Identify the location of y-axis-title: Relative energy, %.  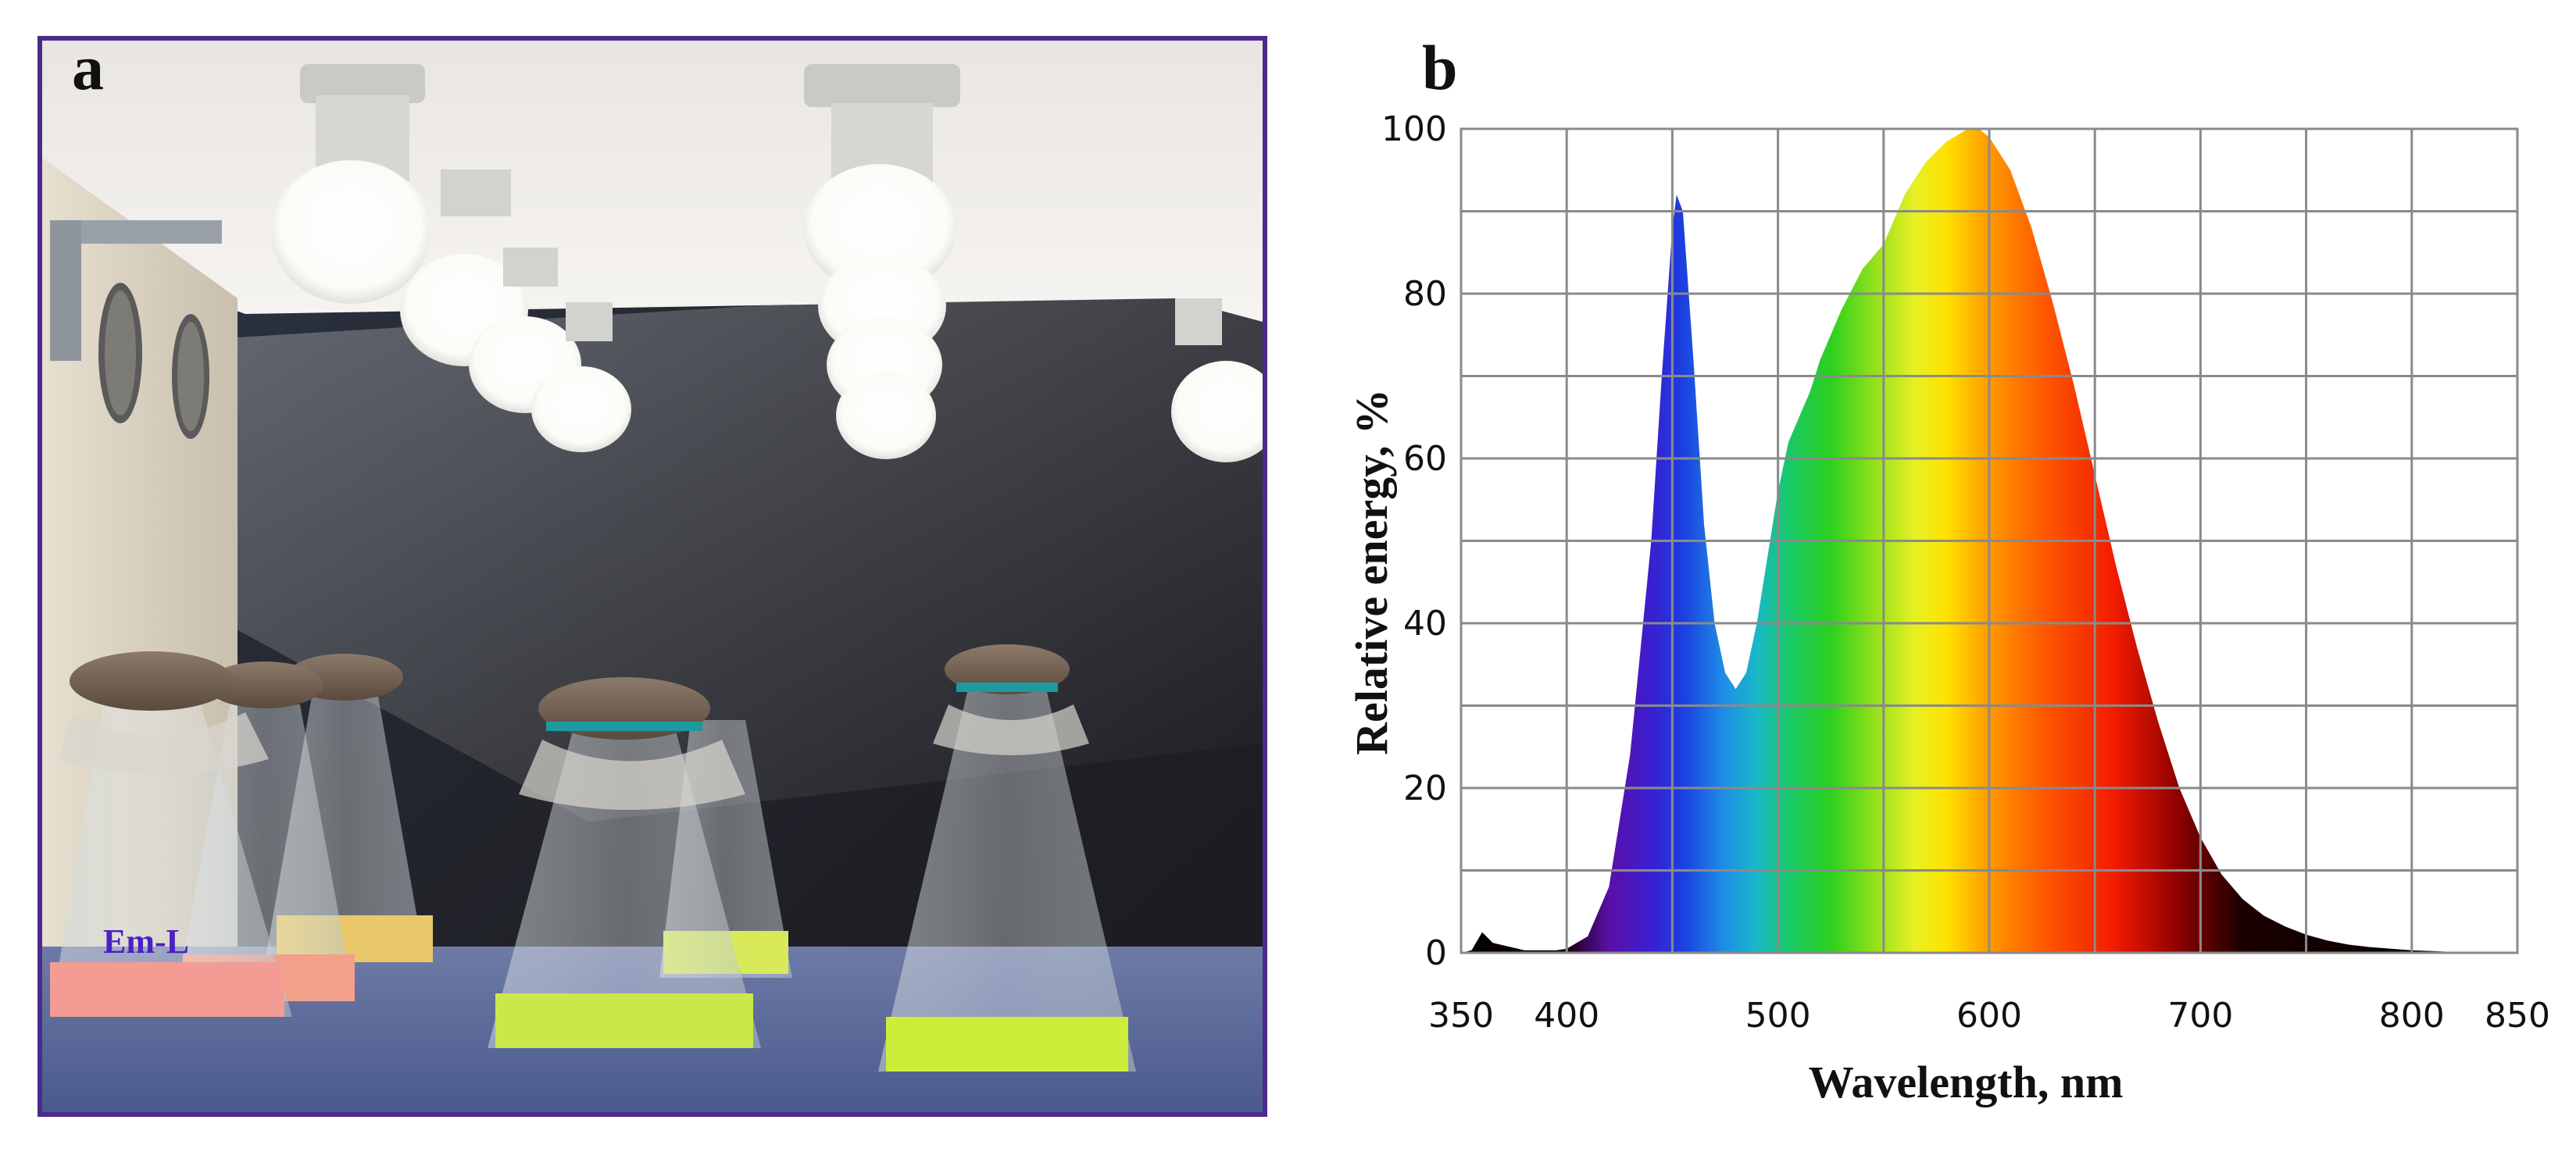
(1371, 572).